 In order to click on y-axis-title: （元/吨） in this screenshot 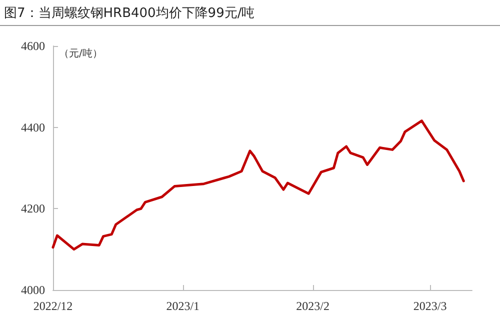, I will do `click(80, 54)`.